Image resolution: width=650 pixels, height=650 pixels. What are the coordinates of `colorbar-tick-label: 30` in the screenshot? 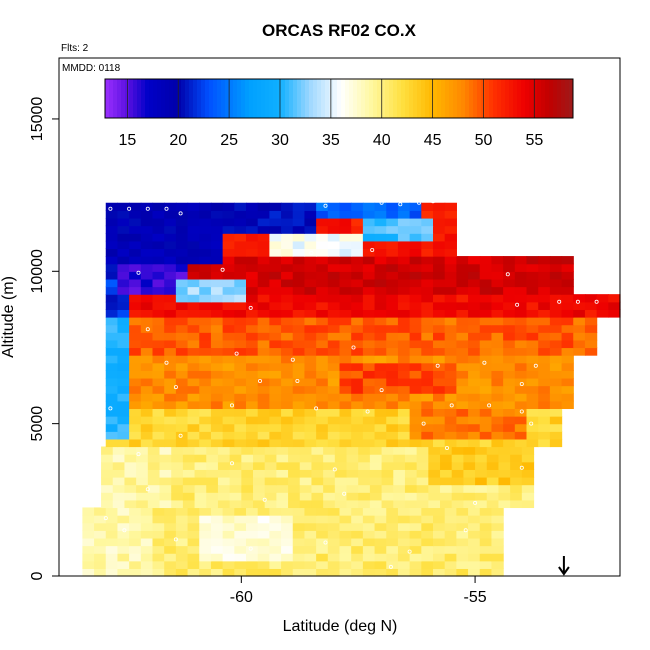 It's located at (280, 140).